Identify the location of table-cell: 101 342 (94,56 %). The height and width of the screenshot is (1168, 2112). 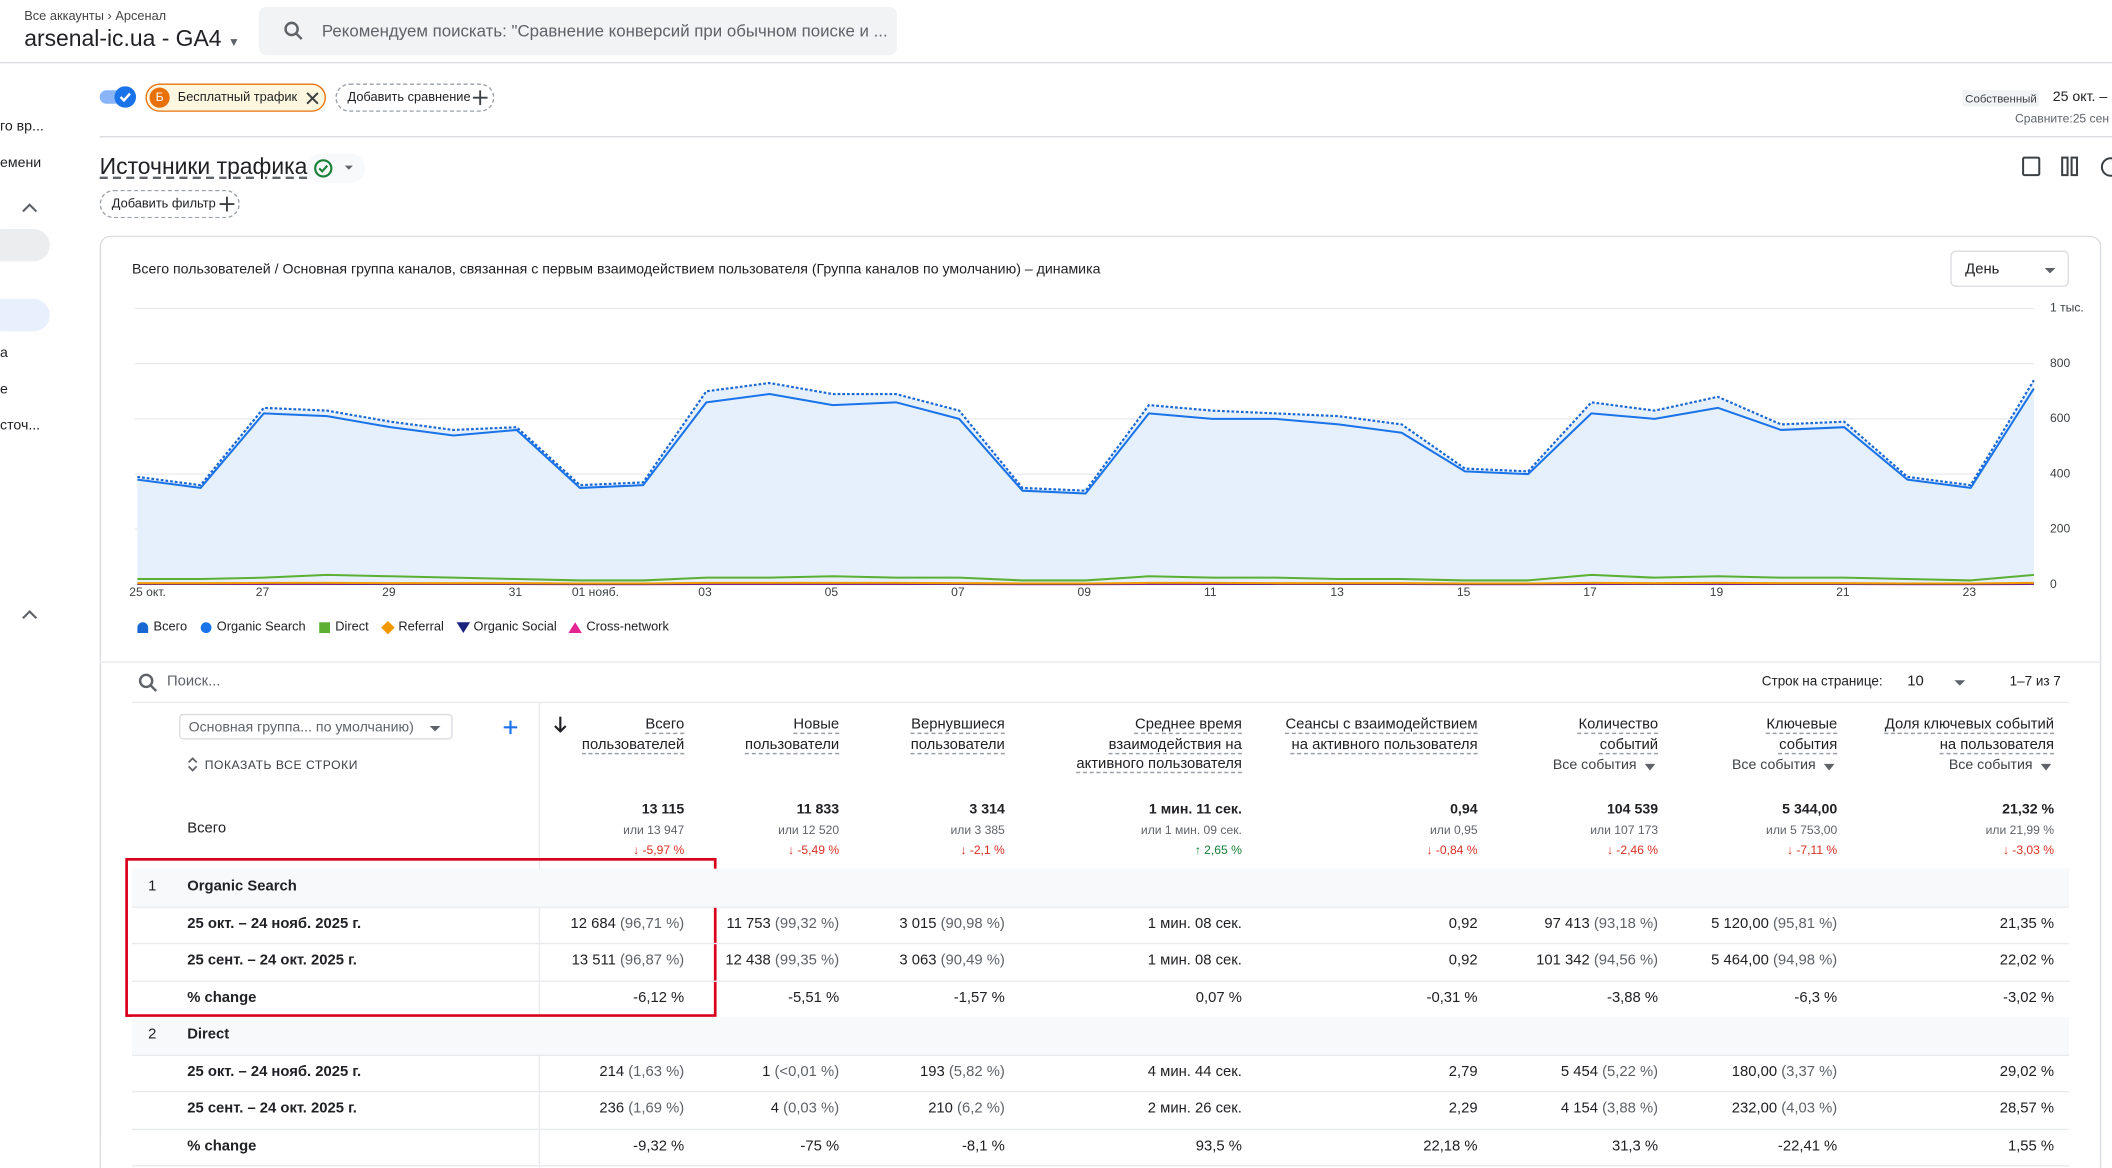
(1597, 960).